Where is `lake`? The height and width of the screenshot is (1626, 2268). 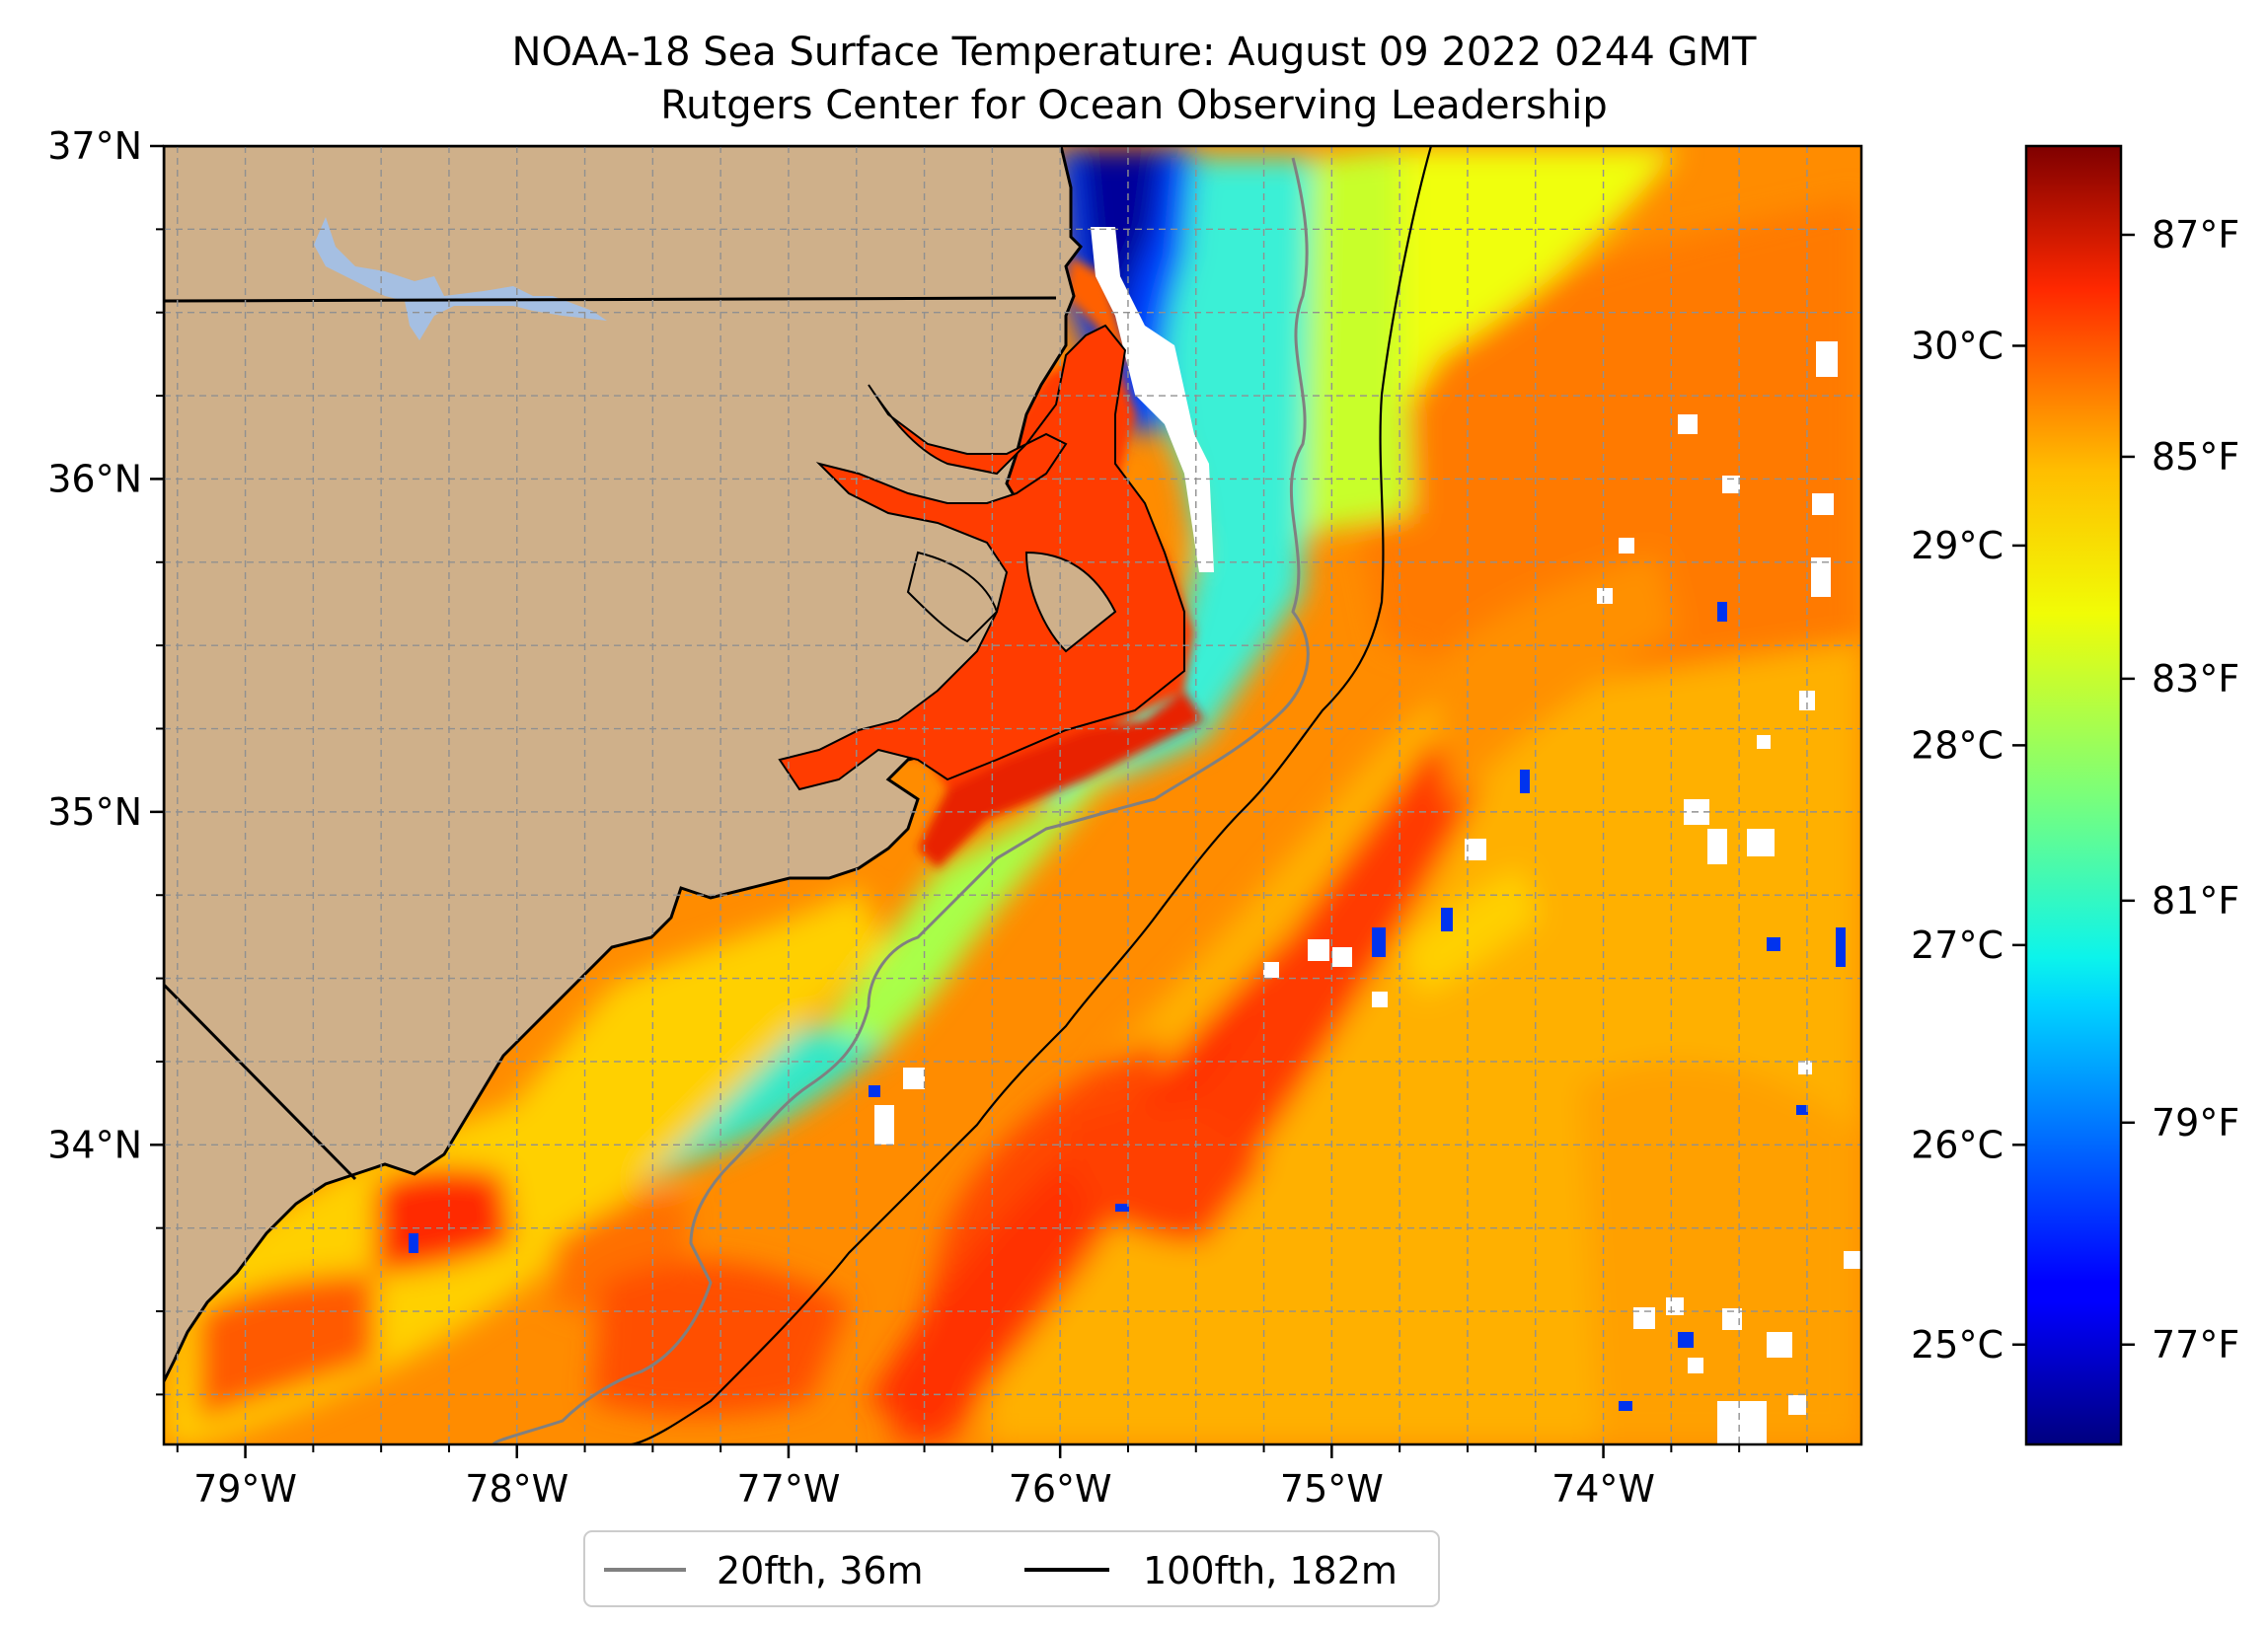 lake is located at coordinates (461, 278).